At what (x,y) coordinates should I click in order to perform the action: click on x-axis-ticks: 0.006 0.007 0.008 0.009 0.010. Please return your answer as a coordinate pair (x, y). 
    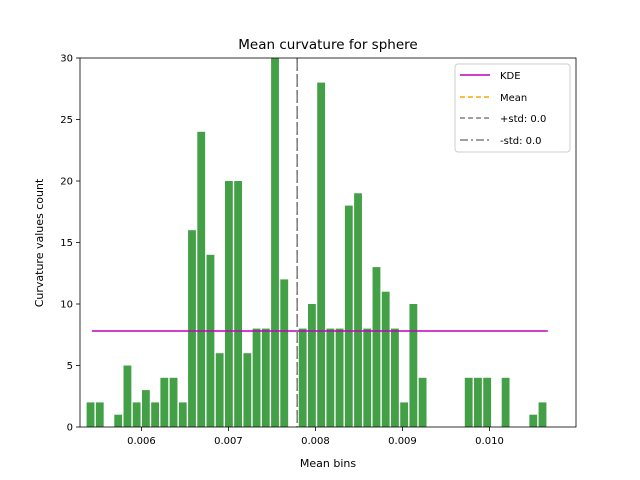
    Looking at the image, I should click on (315, 437).